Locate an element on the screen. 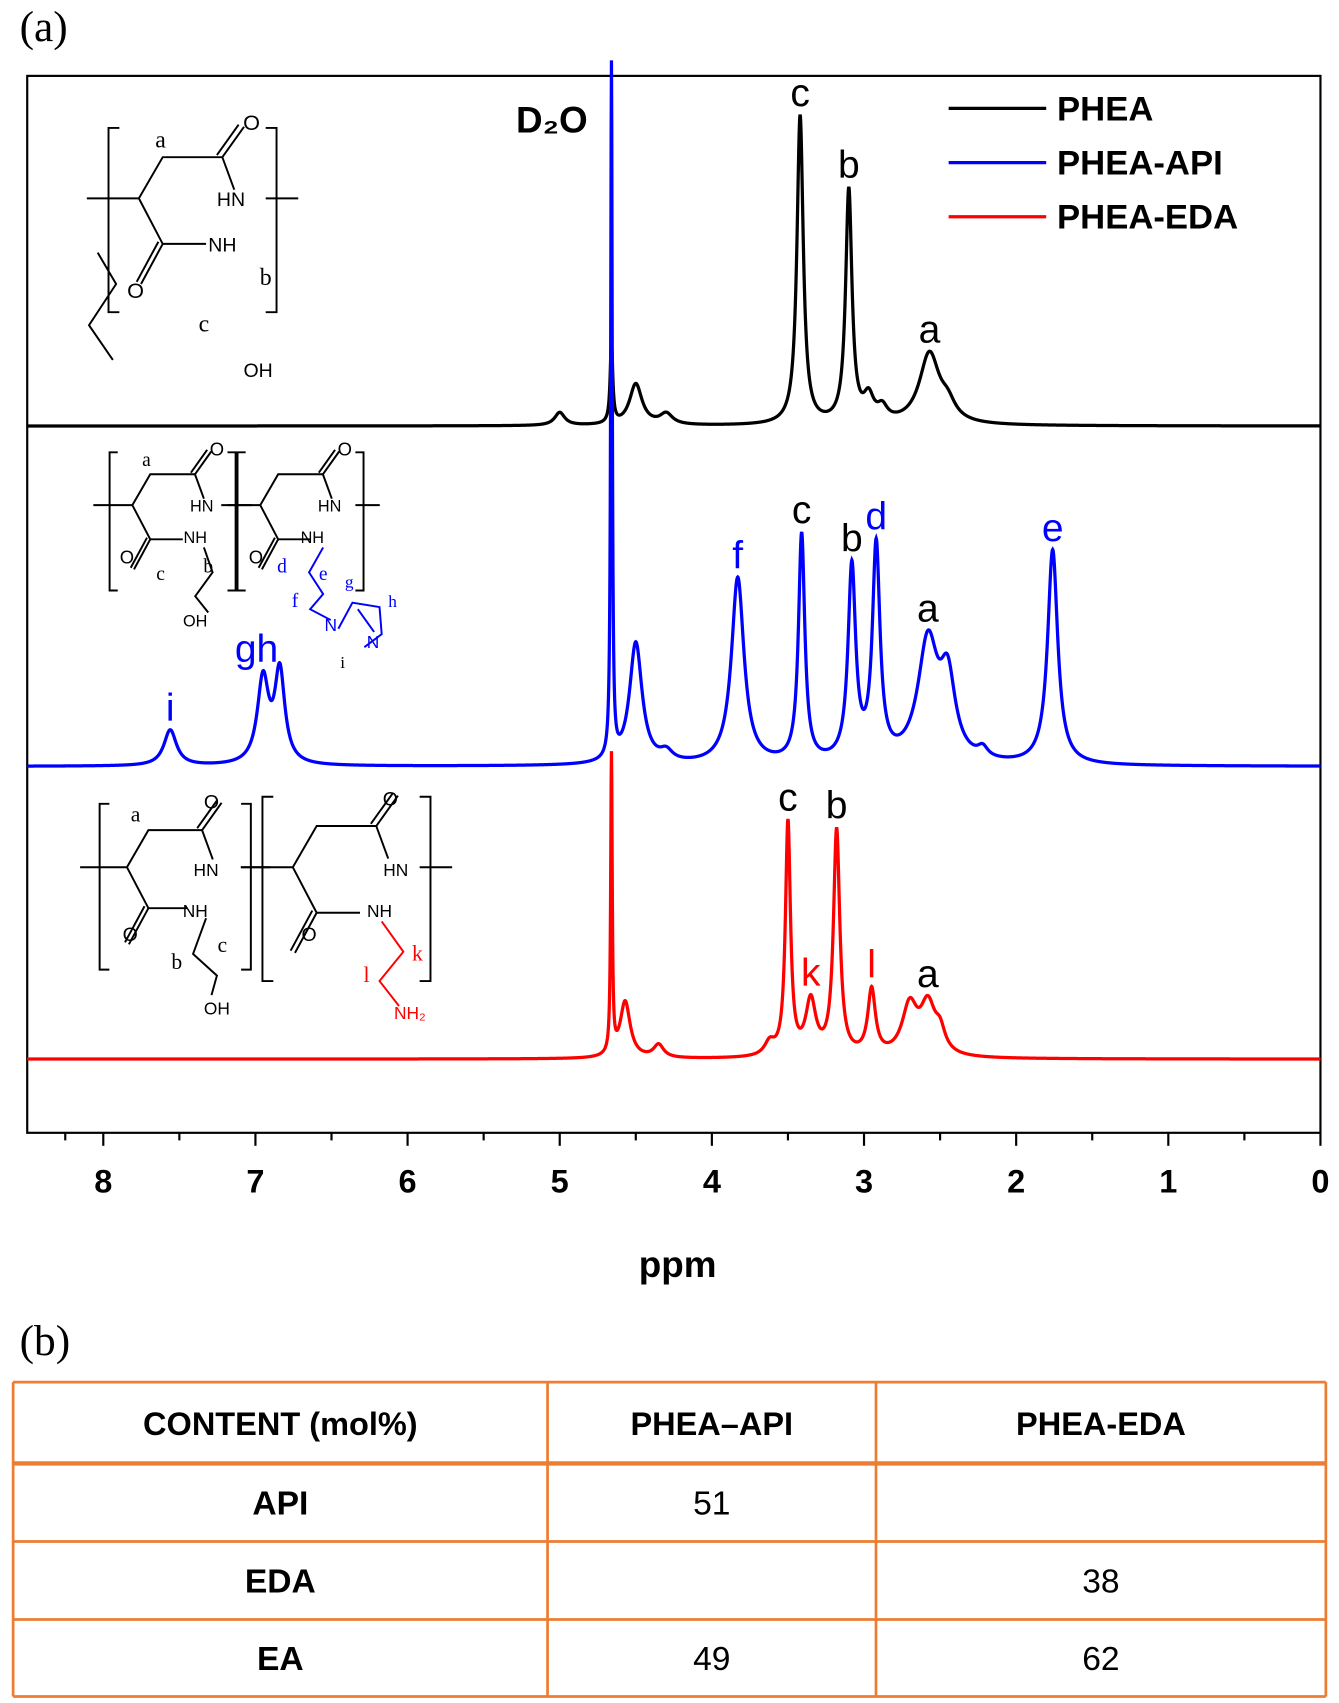 Image resolution: width=1339 pixels, height=1703 pixels. structure-label: h is located at coordinates (392, 601).